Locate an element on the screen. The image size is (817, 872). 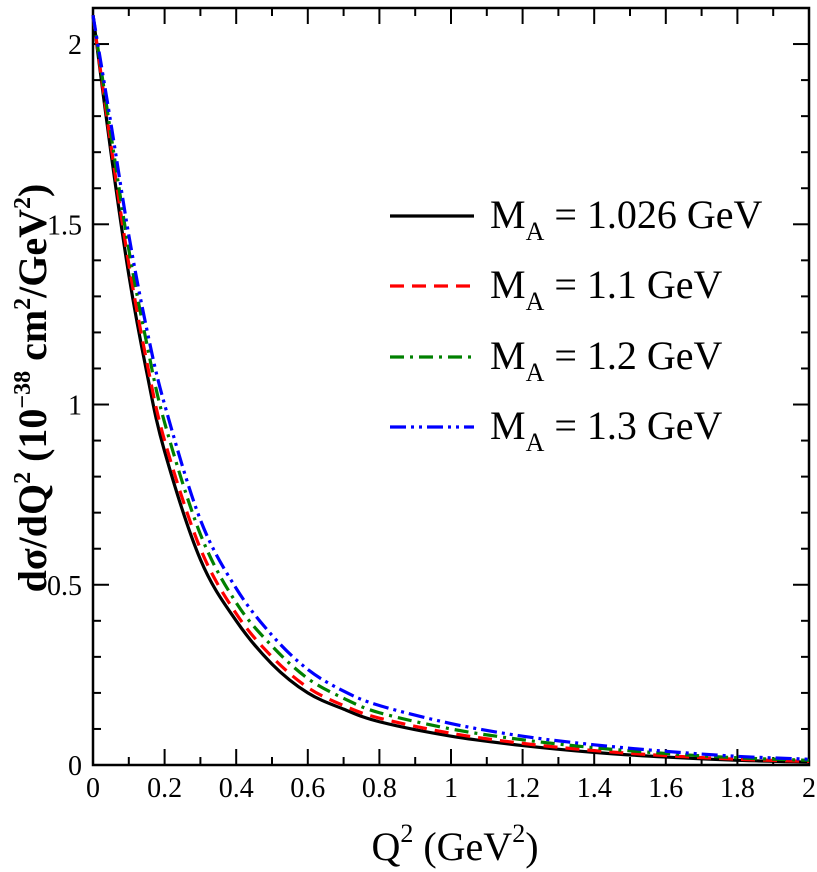
x-tick-label: 1.8 is located at coordinates (737, 788).